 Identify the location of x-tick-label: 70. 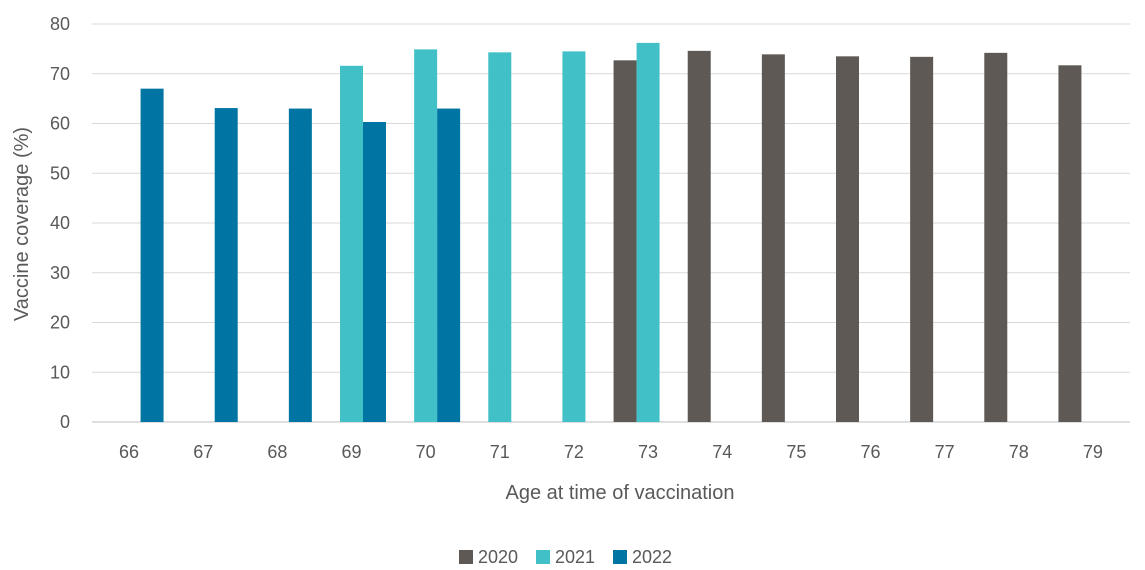
(426, 452).